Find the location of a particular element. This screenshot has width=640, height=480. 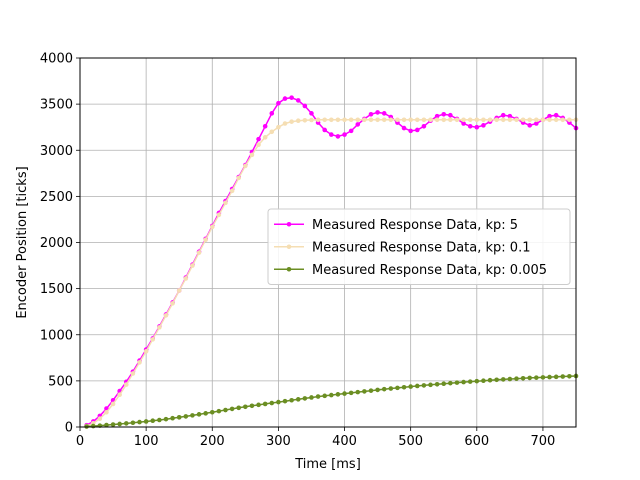

y-tick-label: 2500 is located at coordinates (56, 197).